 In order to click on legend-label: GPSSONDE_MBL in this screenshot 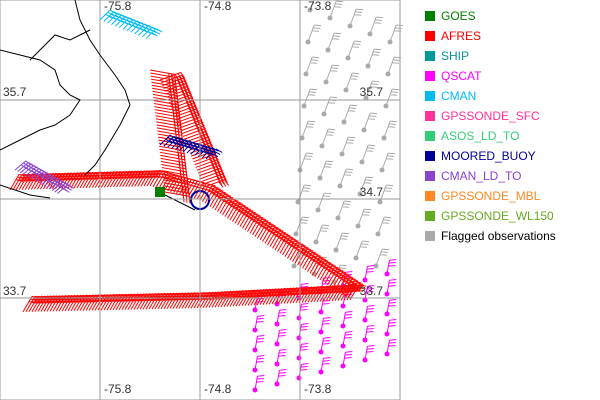, I will do `click(491, 196)`.